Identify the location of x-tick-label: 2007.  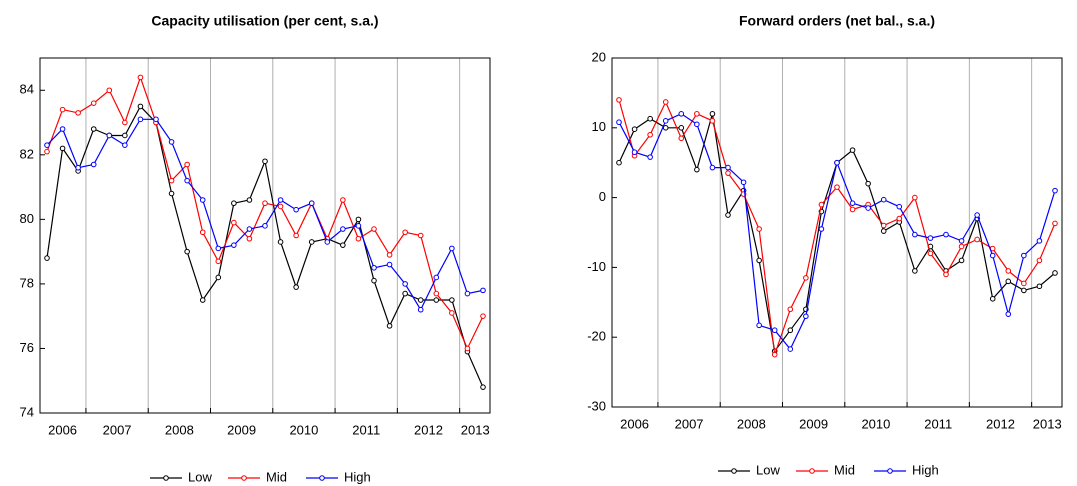
(689, 423).